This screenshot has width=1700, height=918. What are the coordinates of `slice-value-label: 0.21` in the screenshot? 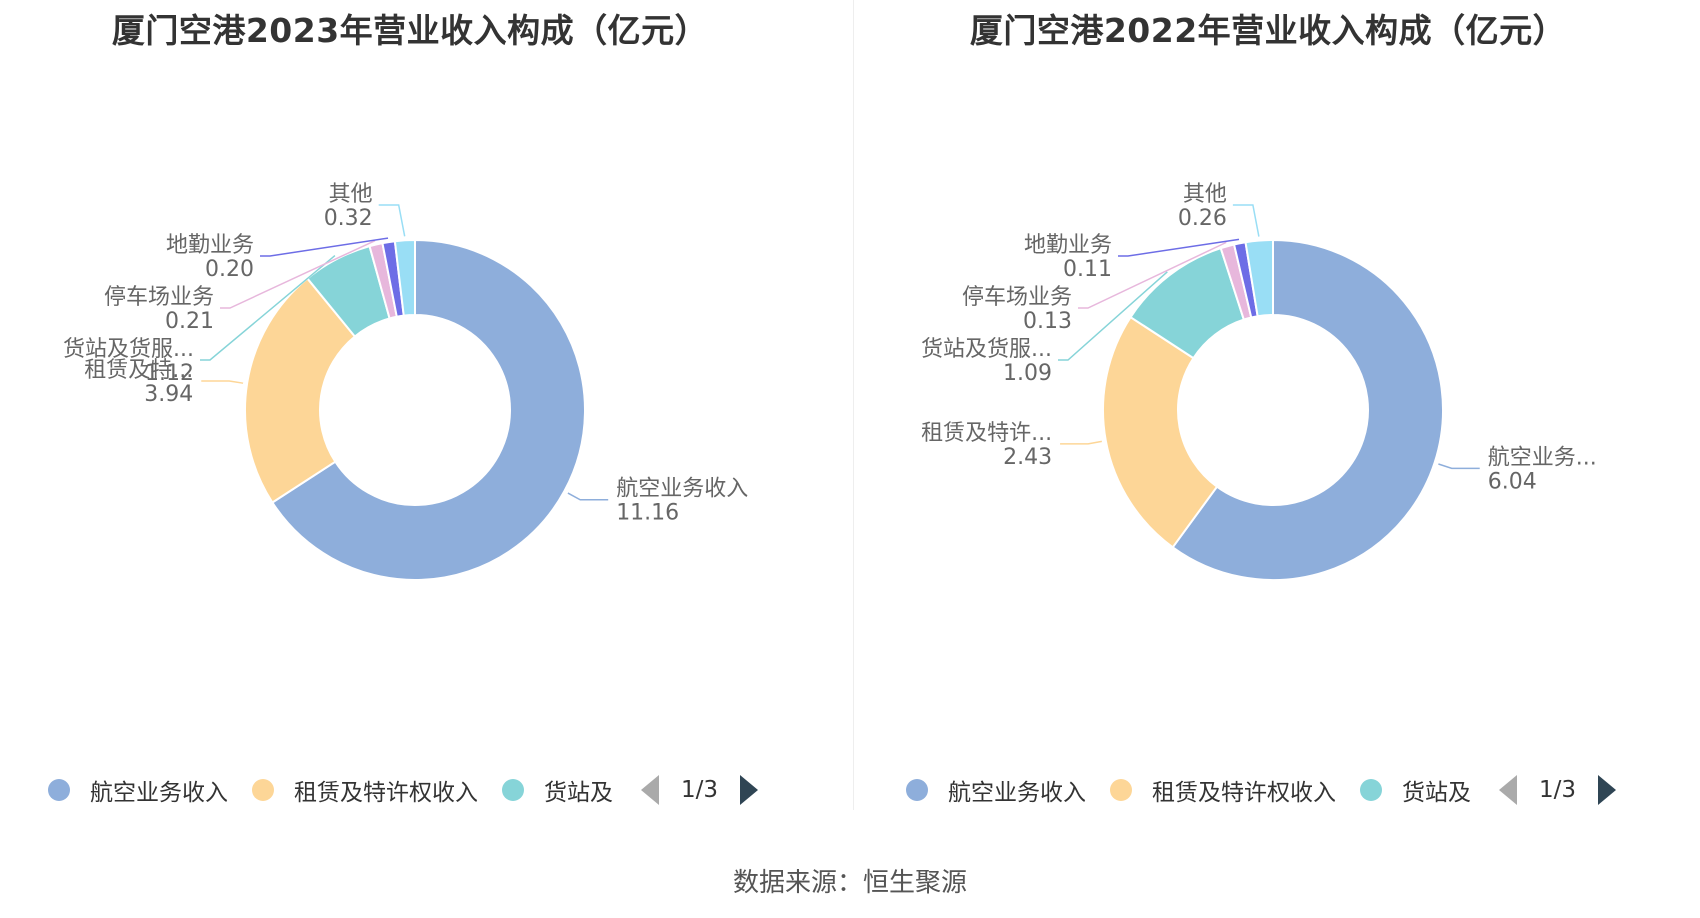 It's located at (189, 321).